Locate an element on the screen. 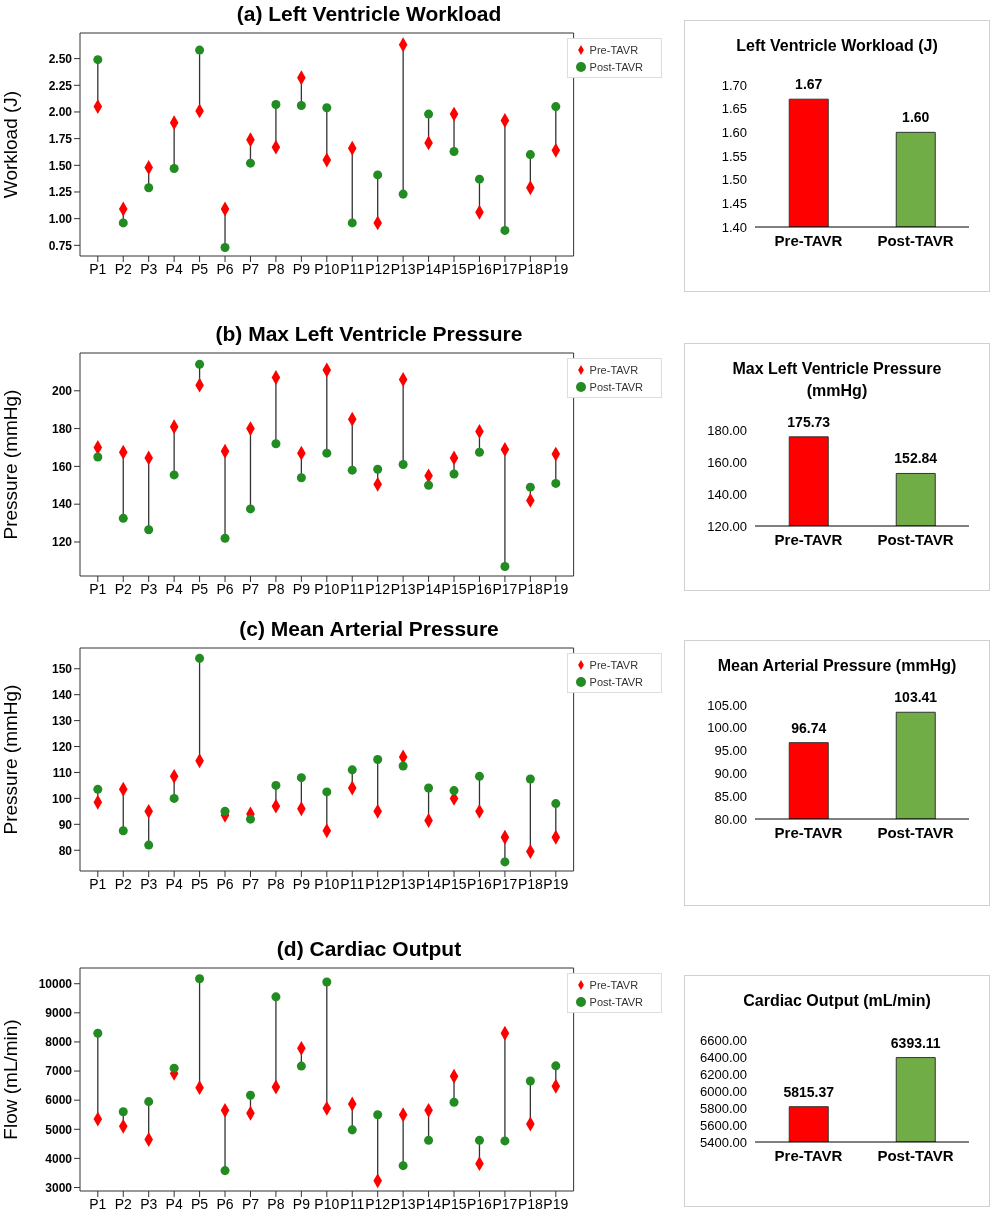 Image resolution: width=993 pixels, height=1218 pixels. y-tick-label: 2.25 is located at coordinates (60, 85).